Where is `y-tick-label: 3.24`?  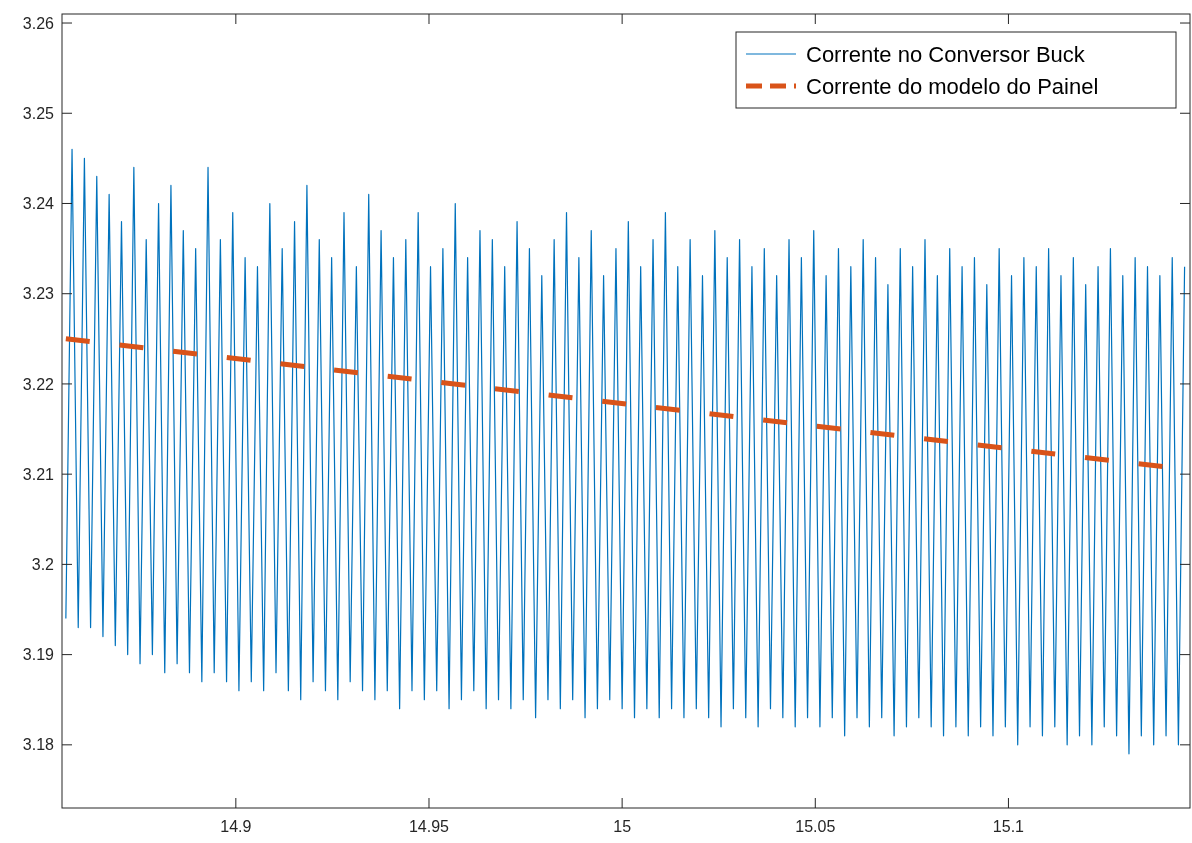
y-tick-label: 3.24 is located at coordinates (38, 204).